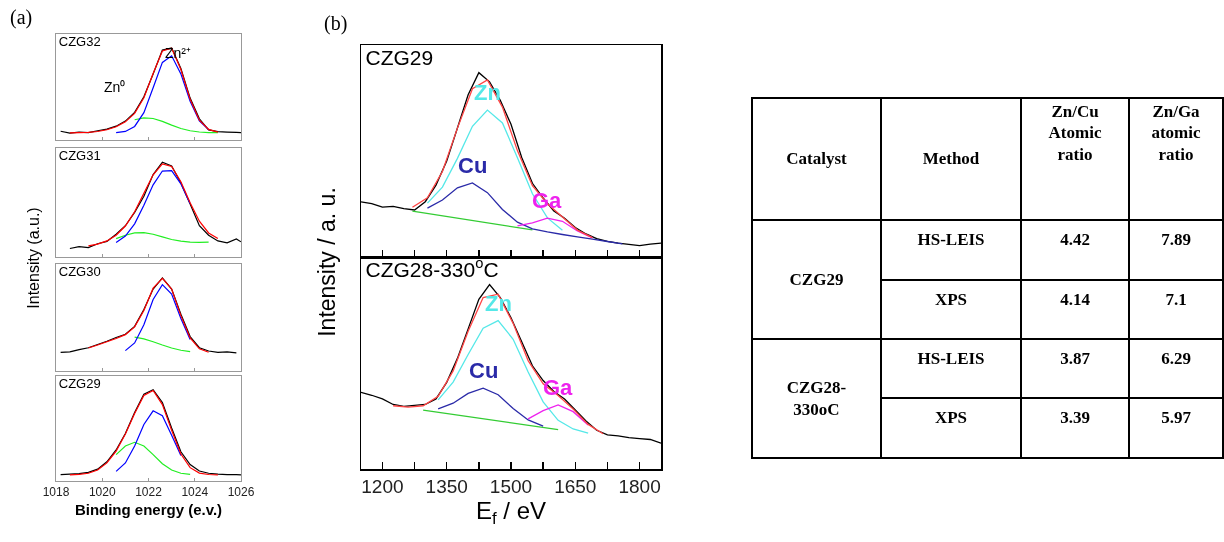 The height and width of the screenshot is (542, 1224). I want to click on text: 7.1, so click(1176, 309).